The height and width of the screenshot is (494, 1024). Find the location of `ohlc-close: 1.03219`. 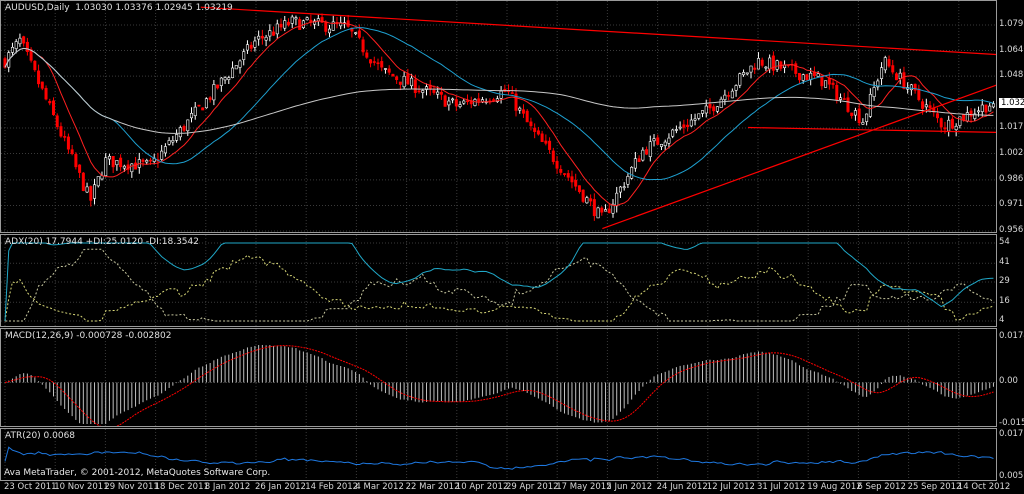

ohlc-close: 1.03219 is located at coordinates (214, 8).